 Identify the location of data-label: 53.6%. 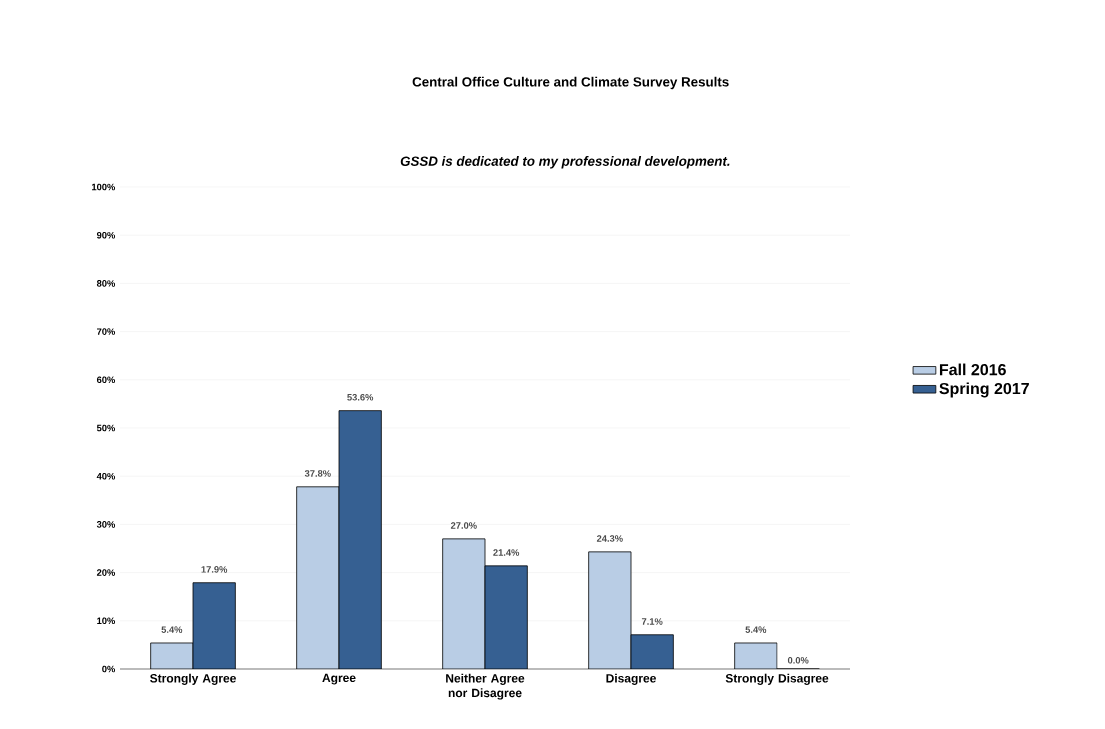
(360, 397).